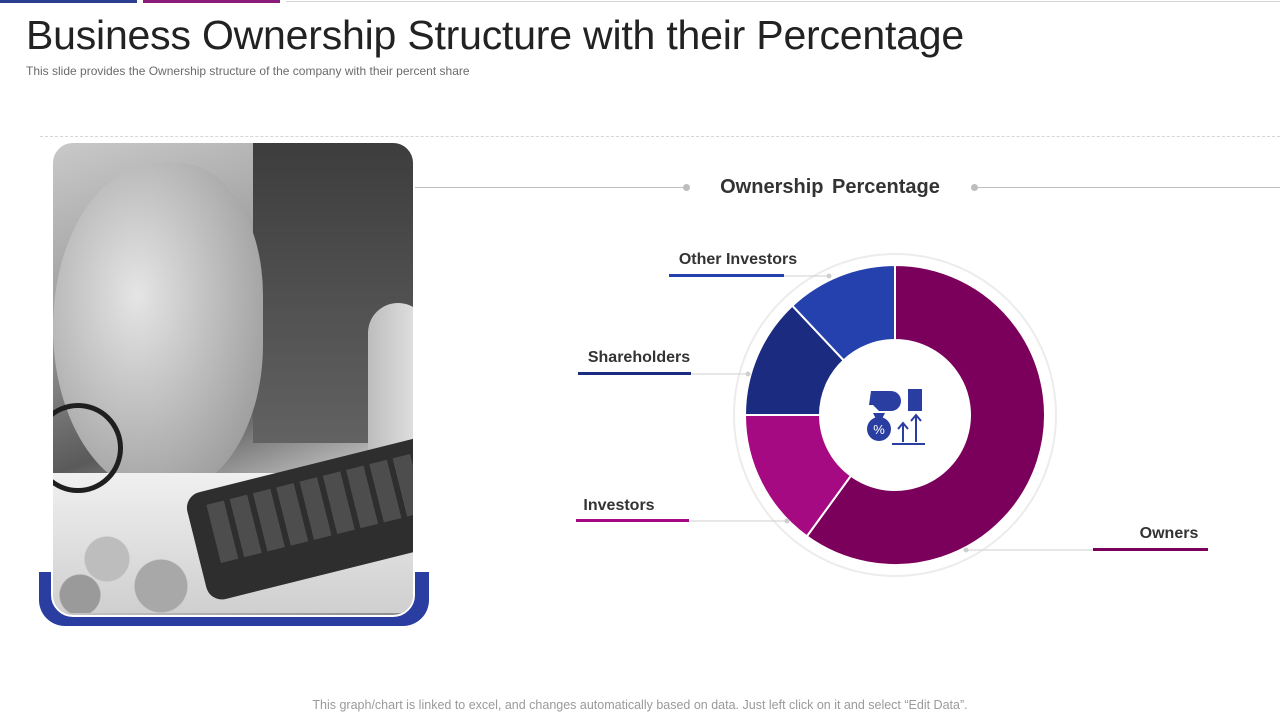 This screenshot has height=720, width=1280. What do you see at coordinates (726, 275) in the screenshot?
I see `callout-underline-other-investors` at bounding box center [726, 275].